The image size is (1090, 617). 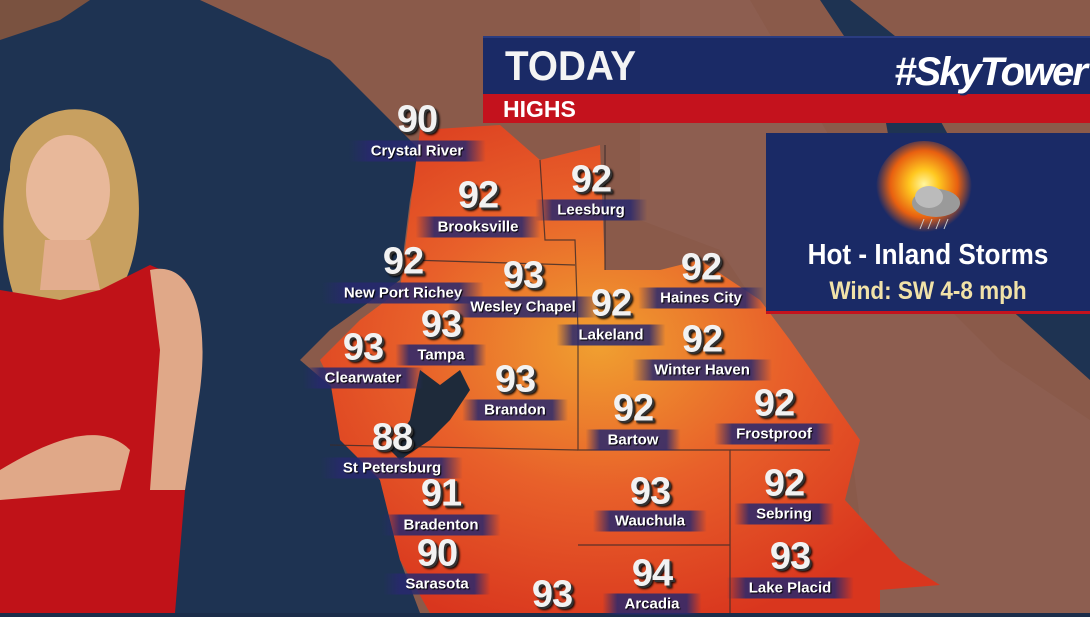 What do you see at coordinates (790, 588) in the screenshot?
I see `city-label: Lake Placid` at bounding box center [790, 588].